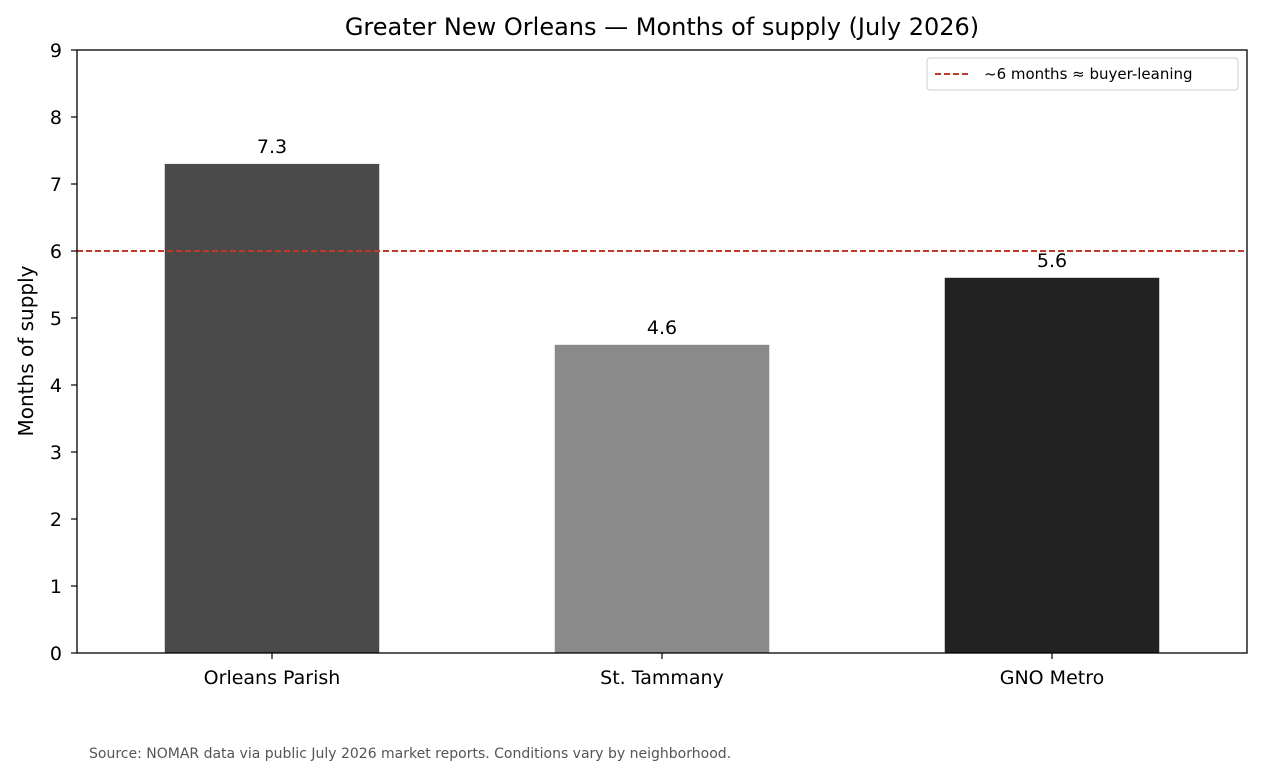 The height and width of the screenshot is (781, 1264). Describe the element at coordinates (56, 118) in the screenshot. I see `y-tick-label: 8` at that location.